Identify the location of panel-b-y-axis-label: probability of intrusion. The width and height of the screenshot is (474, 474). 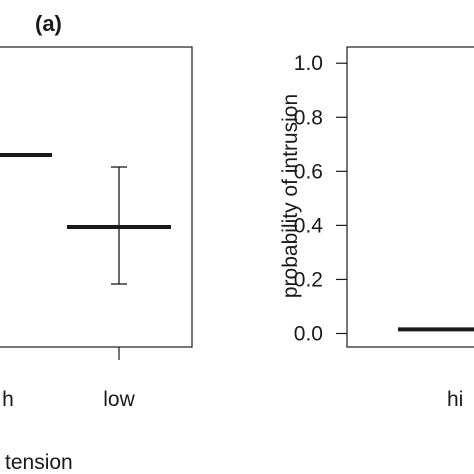
(290, 196).